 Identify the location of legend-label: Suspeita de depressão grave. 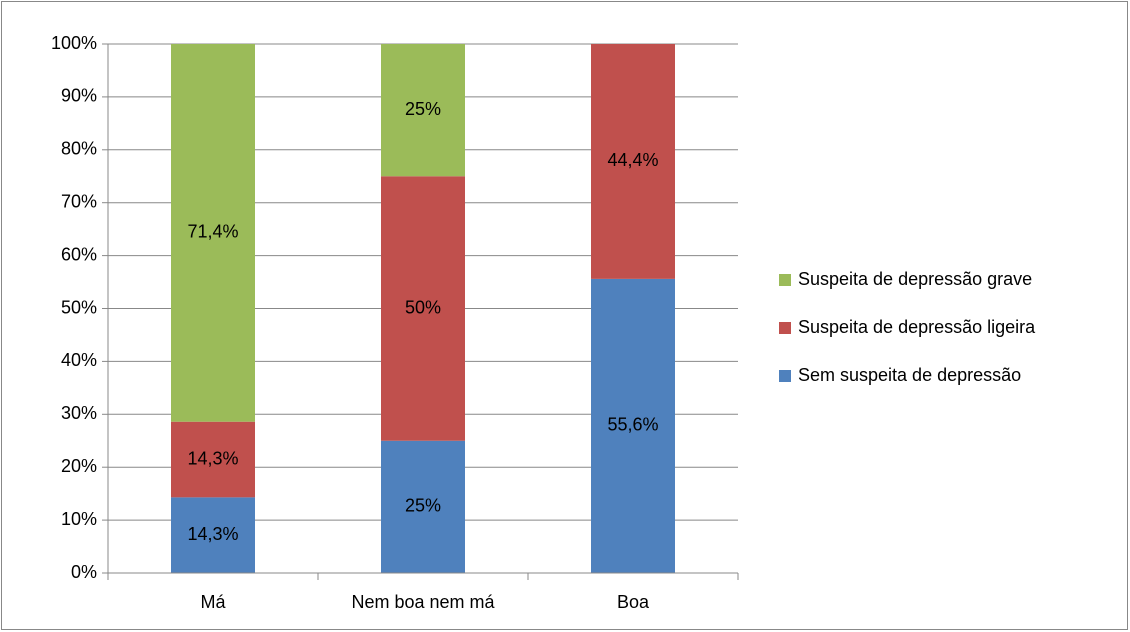
(915, 279).